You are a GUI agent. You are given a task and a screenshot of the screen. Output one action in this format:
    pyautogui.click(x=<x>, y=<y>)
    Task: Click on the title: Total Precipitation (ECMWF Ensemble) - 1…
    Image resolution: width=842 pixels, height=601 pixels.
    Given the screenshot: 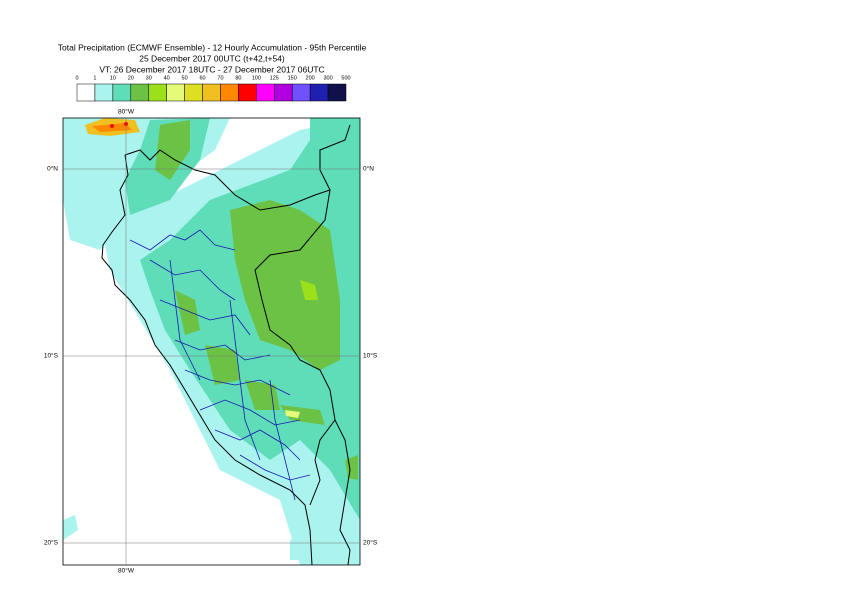 What is the action you would take?
    pyautogui.click(x=212, y=47)
    